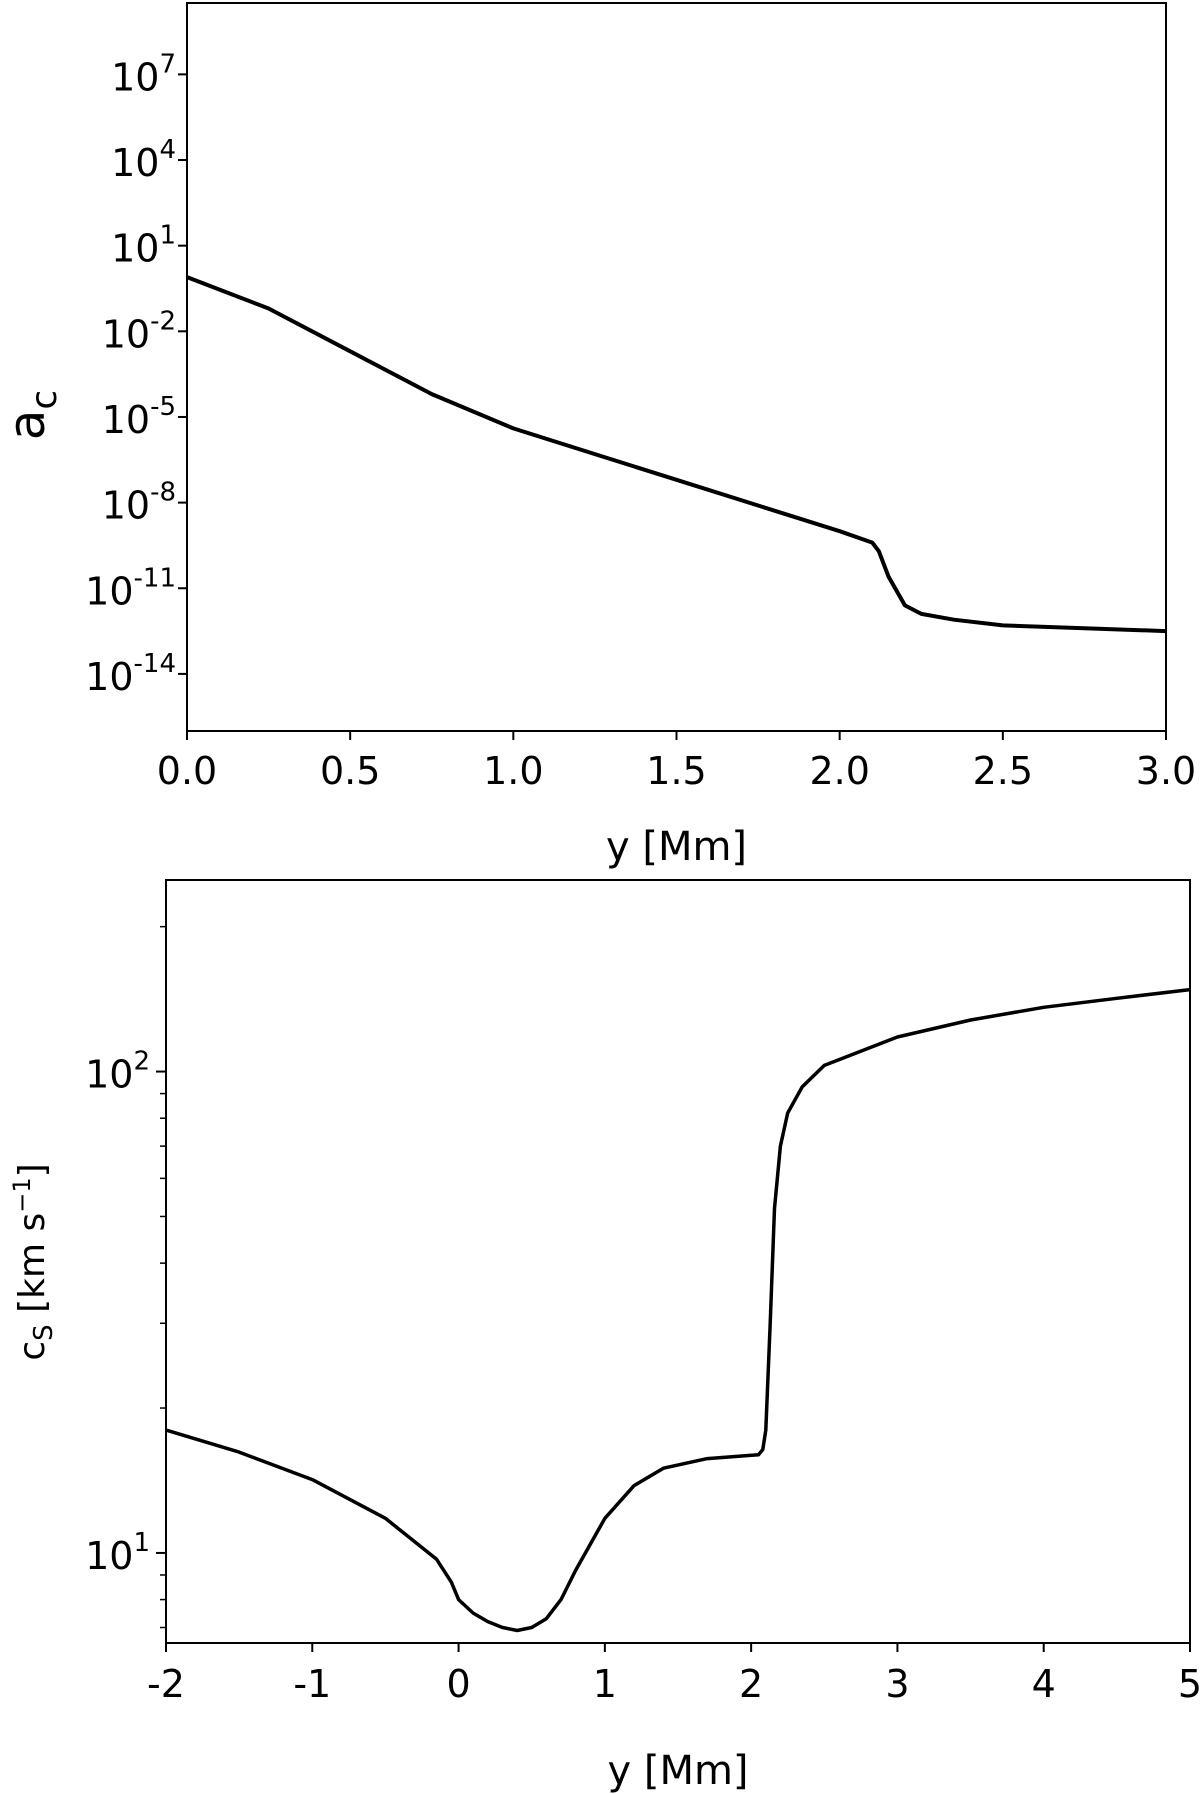 The image size is (1200, 1794). I want to click on x-tick-label: 2.0, so click(839, 771).